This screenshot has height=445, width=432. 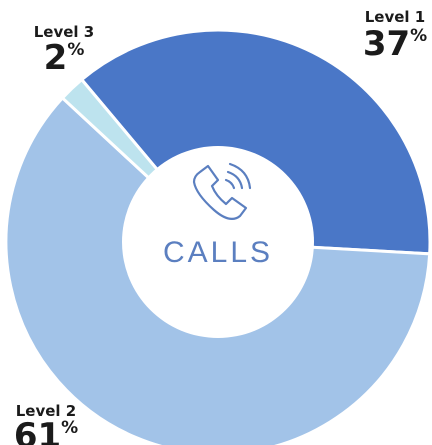 What do you see at coordinates (64, 32) in the screenshot?
I see `slice-label: Level 3` at bounding box center [64, 32].